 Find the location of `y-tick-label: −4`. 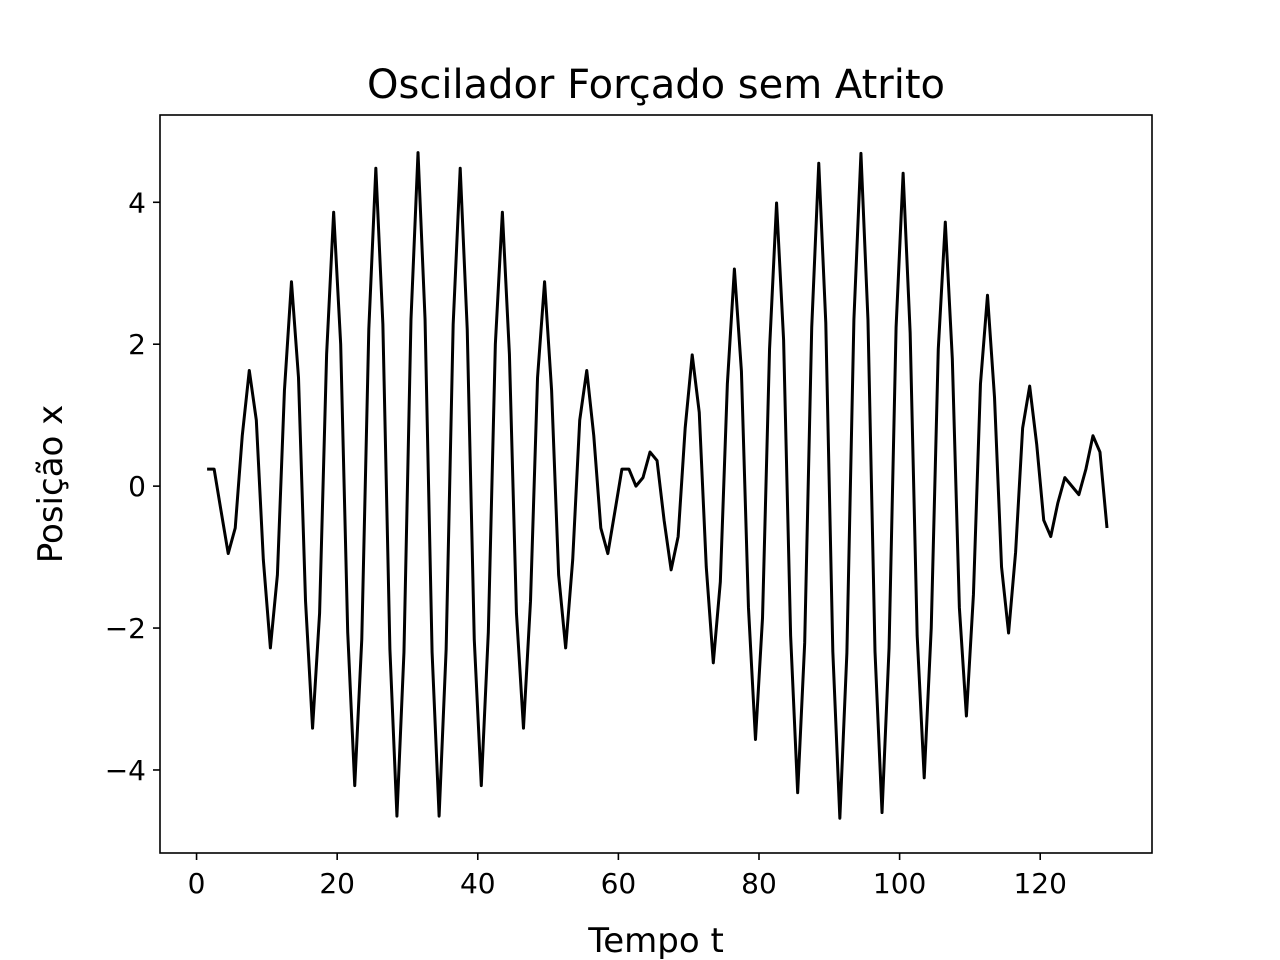

y-tick-label: −4 is located at coordinates (125, 770).